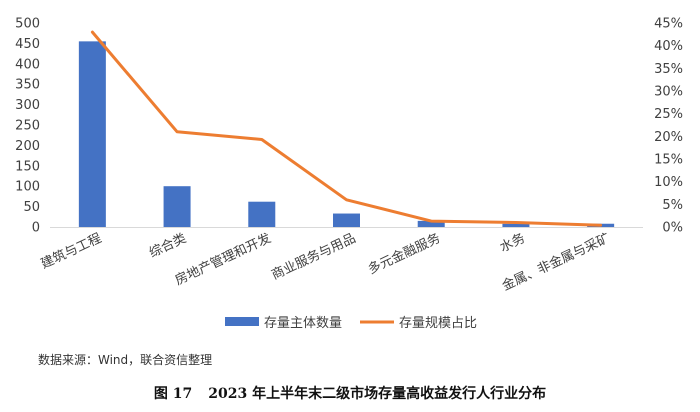 Image resolution: width=700 pixels, height=412 pixels. Describe the element at coordinates (668, 92) in the screenshot. I see `right-tick-label: 30%` at that location.